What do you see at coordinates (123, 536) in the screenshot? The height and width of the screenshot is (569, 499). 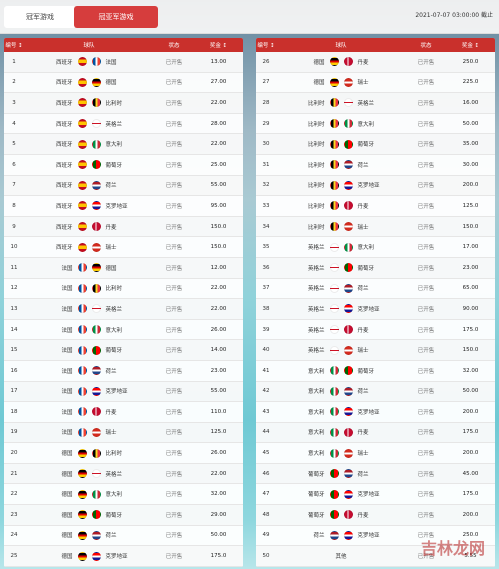 I see `table-row: 24 德国 荷兰 已开售 50.00` at bounding box center [123, 536].